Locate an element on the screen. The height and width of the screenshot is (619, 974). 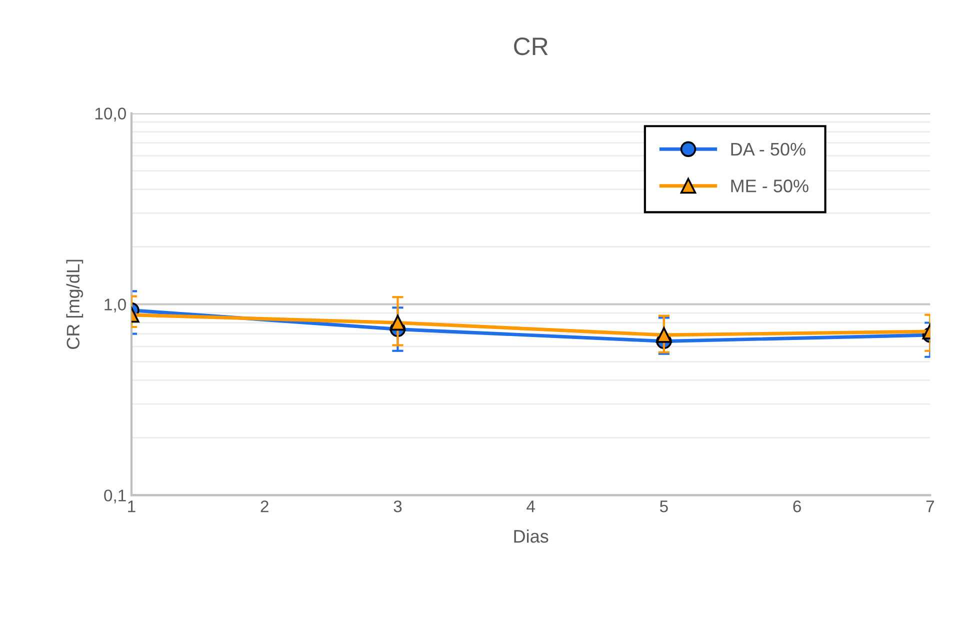
legend-label: ME - 50% is located at coordinates (769, 186).